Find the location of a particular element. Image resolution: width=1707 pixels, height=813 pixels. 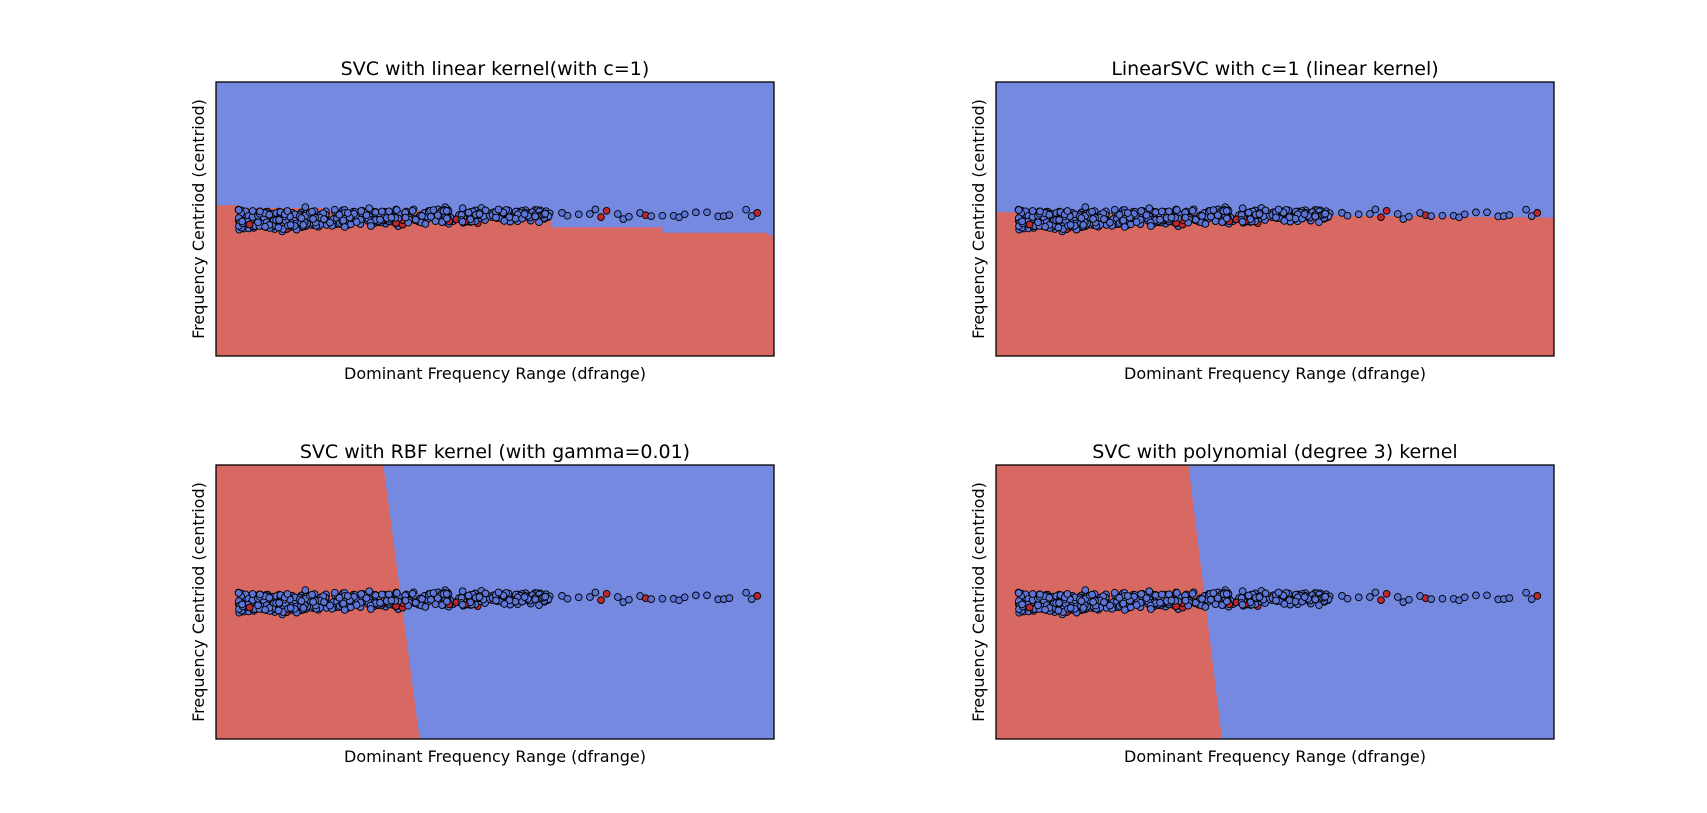

chart-title: SVC with RBF kernel (with gamma=0.01) is located at coordinates (495, 452).